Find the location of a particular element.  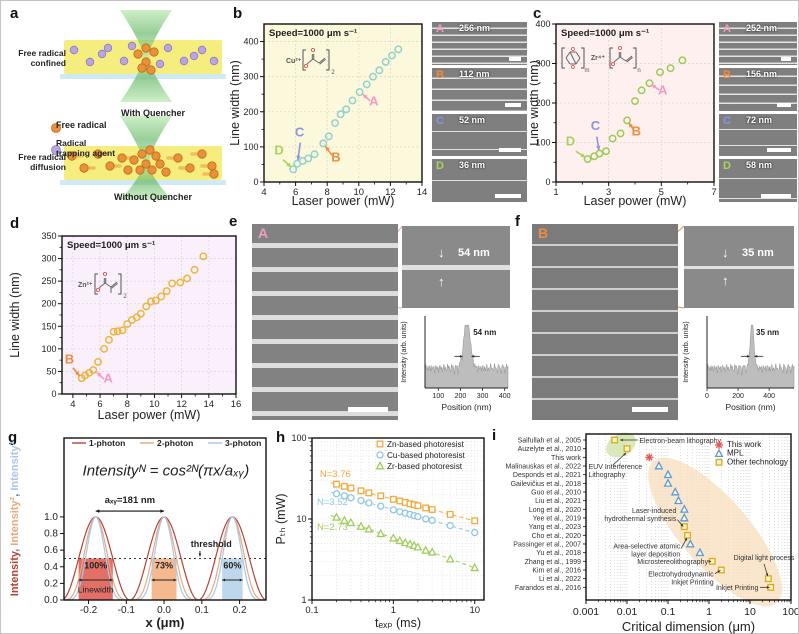

svg-text: layer deposition is located at coordinates (655, 555).